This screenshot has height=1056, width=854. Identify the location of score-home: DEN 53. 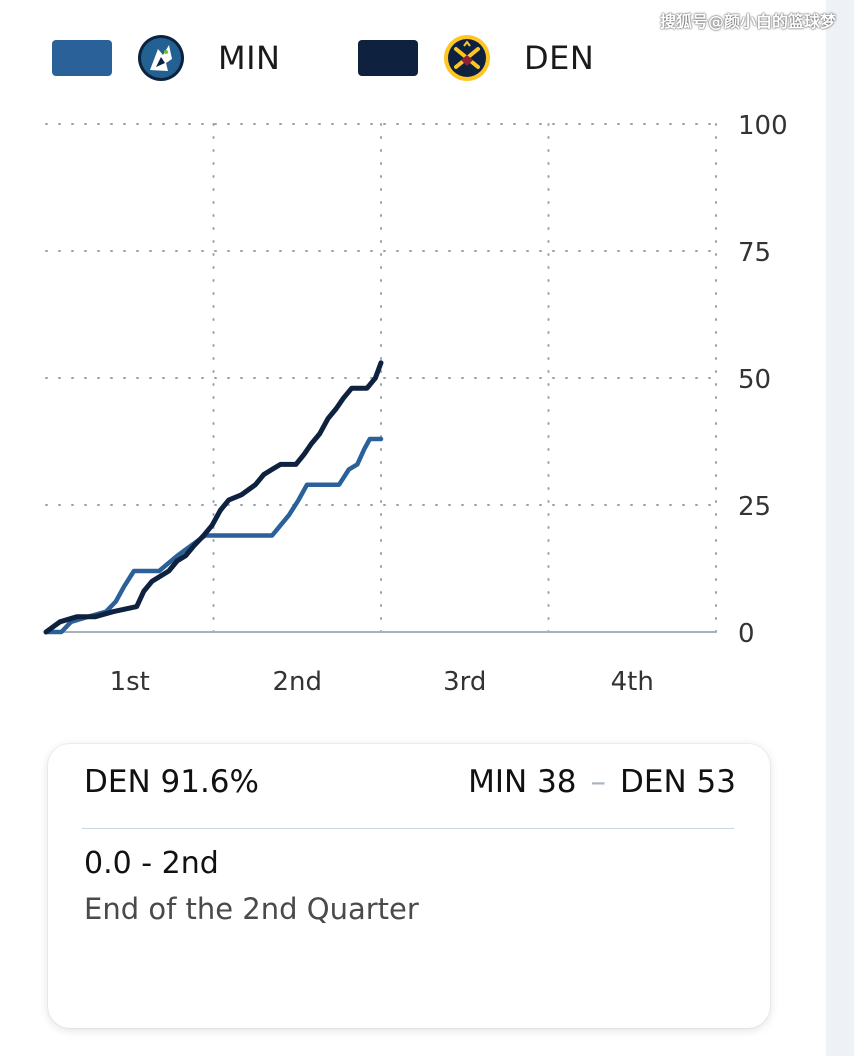
(678, 782).